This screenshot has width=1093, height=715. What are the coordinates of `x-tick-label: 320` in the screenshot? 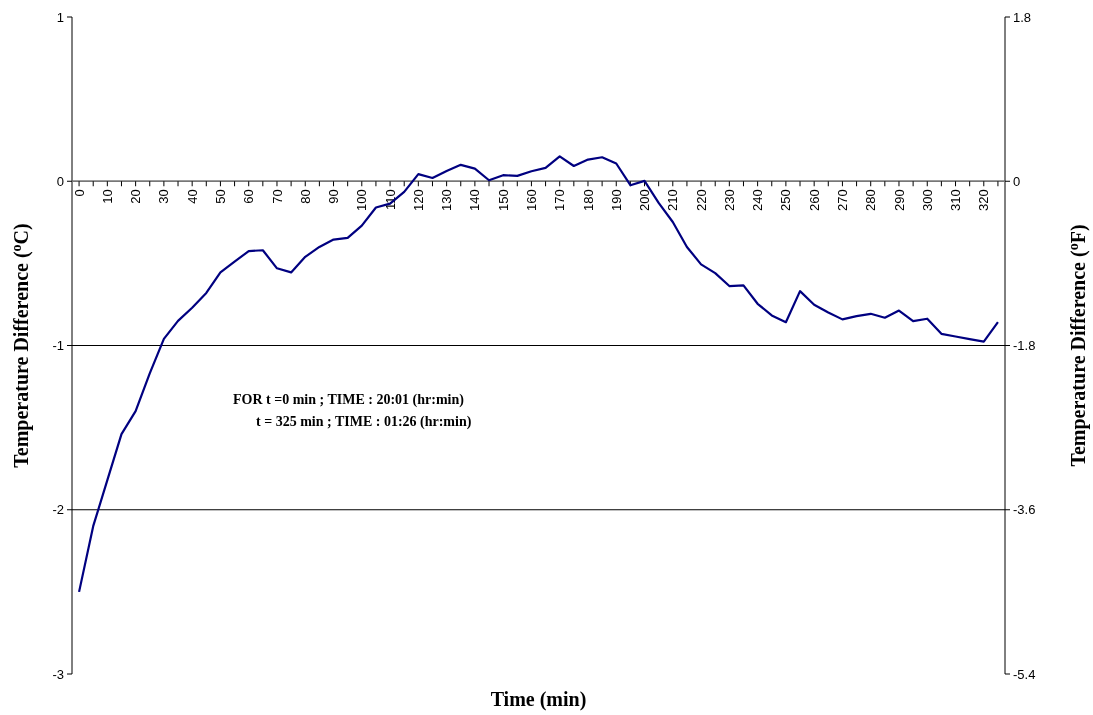 It's located at (984, 200).